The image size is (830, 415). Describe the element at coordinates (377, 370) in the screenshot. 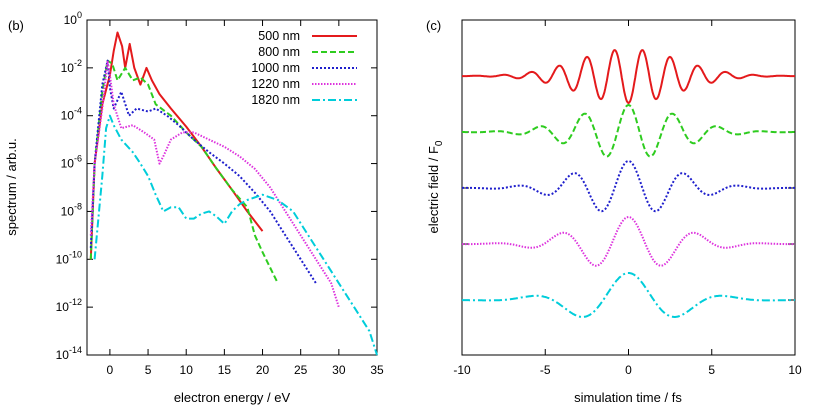

I see `x-tick-label: 35` at that location.